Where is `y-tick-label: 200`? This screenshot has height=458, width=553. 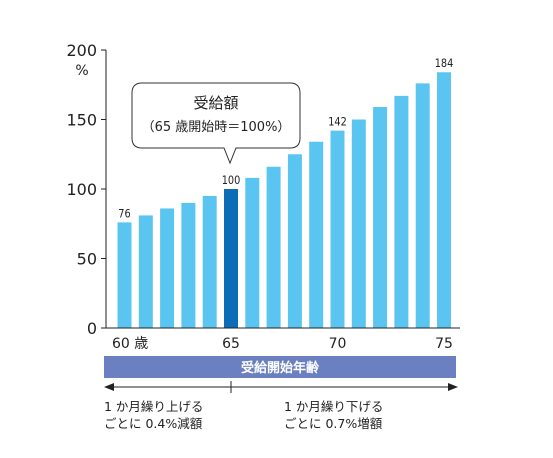
y-tick-label: 200 is located at coordinates (81, 50).